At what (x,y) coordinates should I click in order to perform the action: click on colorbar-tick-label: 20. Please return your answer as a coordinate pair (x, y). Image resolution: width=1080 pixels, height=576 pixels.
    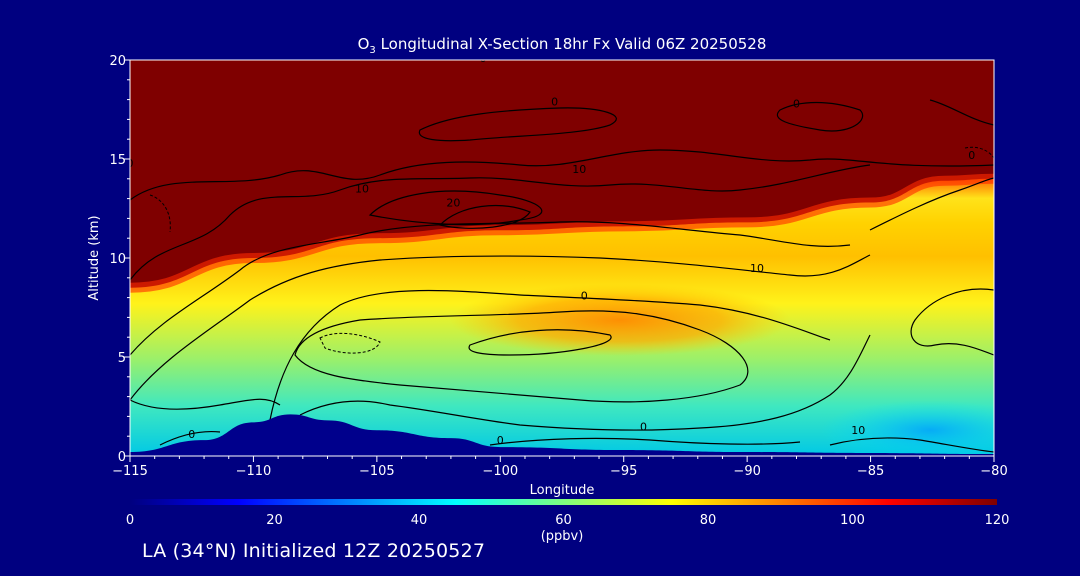
    Looking at the image, I should click on (274, 520).